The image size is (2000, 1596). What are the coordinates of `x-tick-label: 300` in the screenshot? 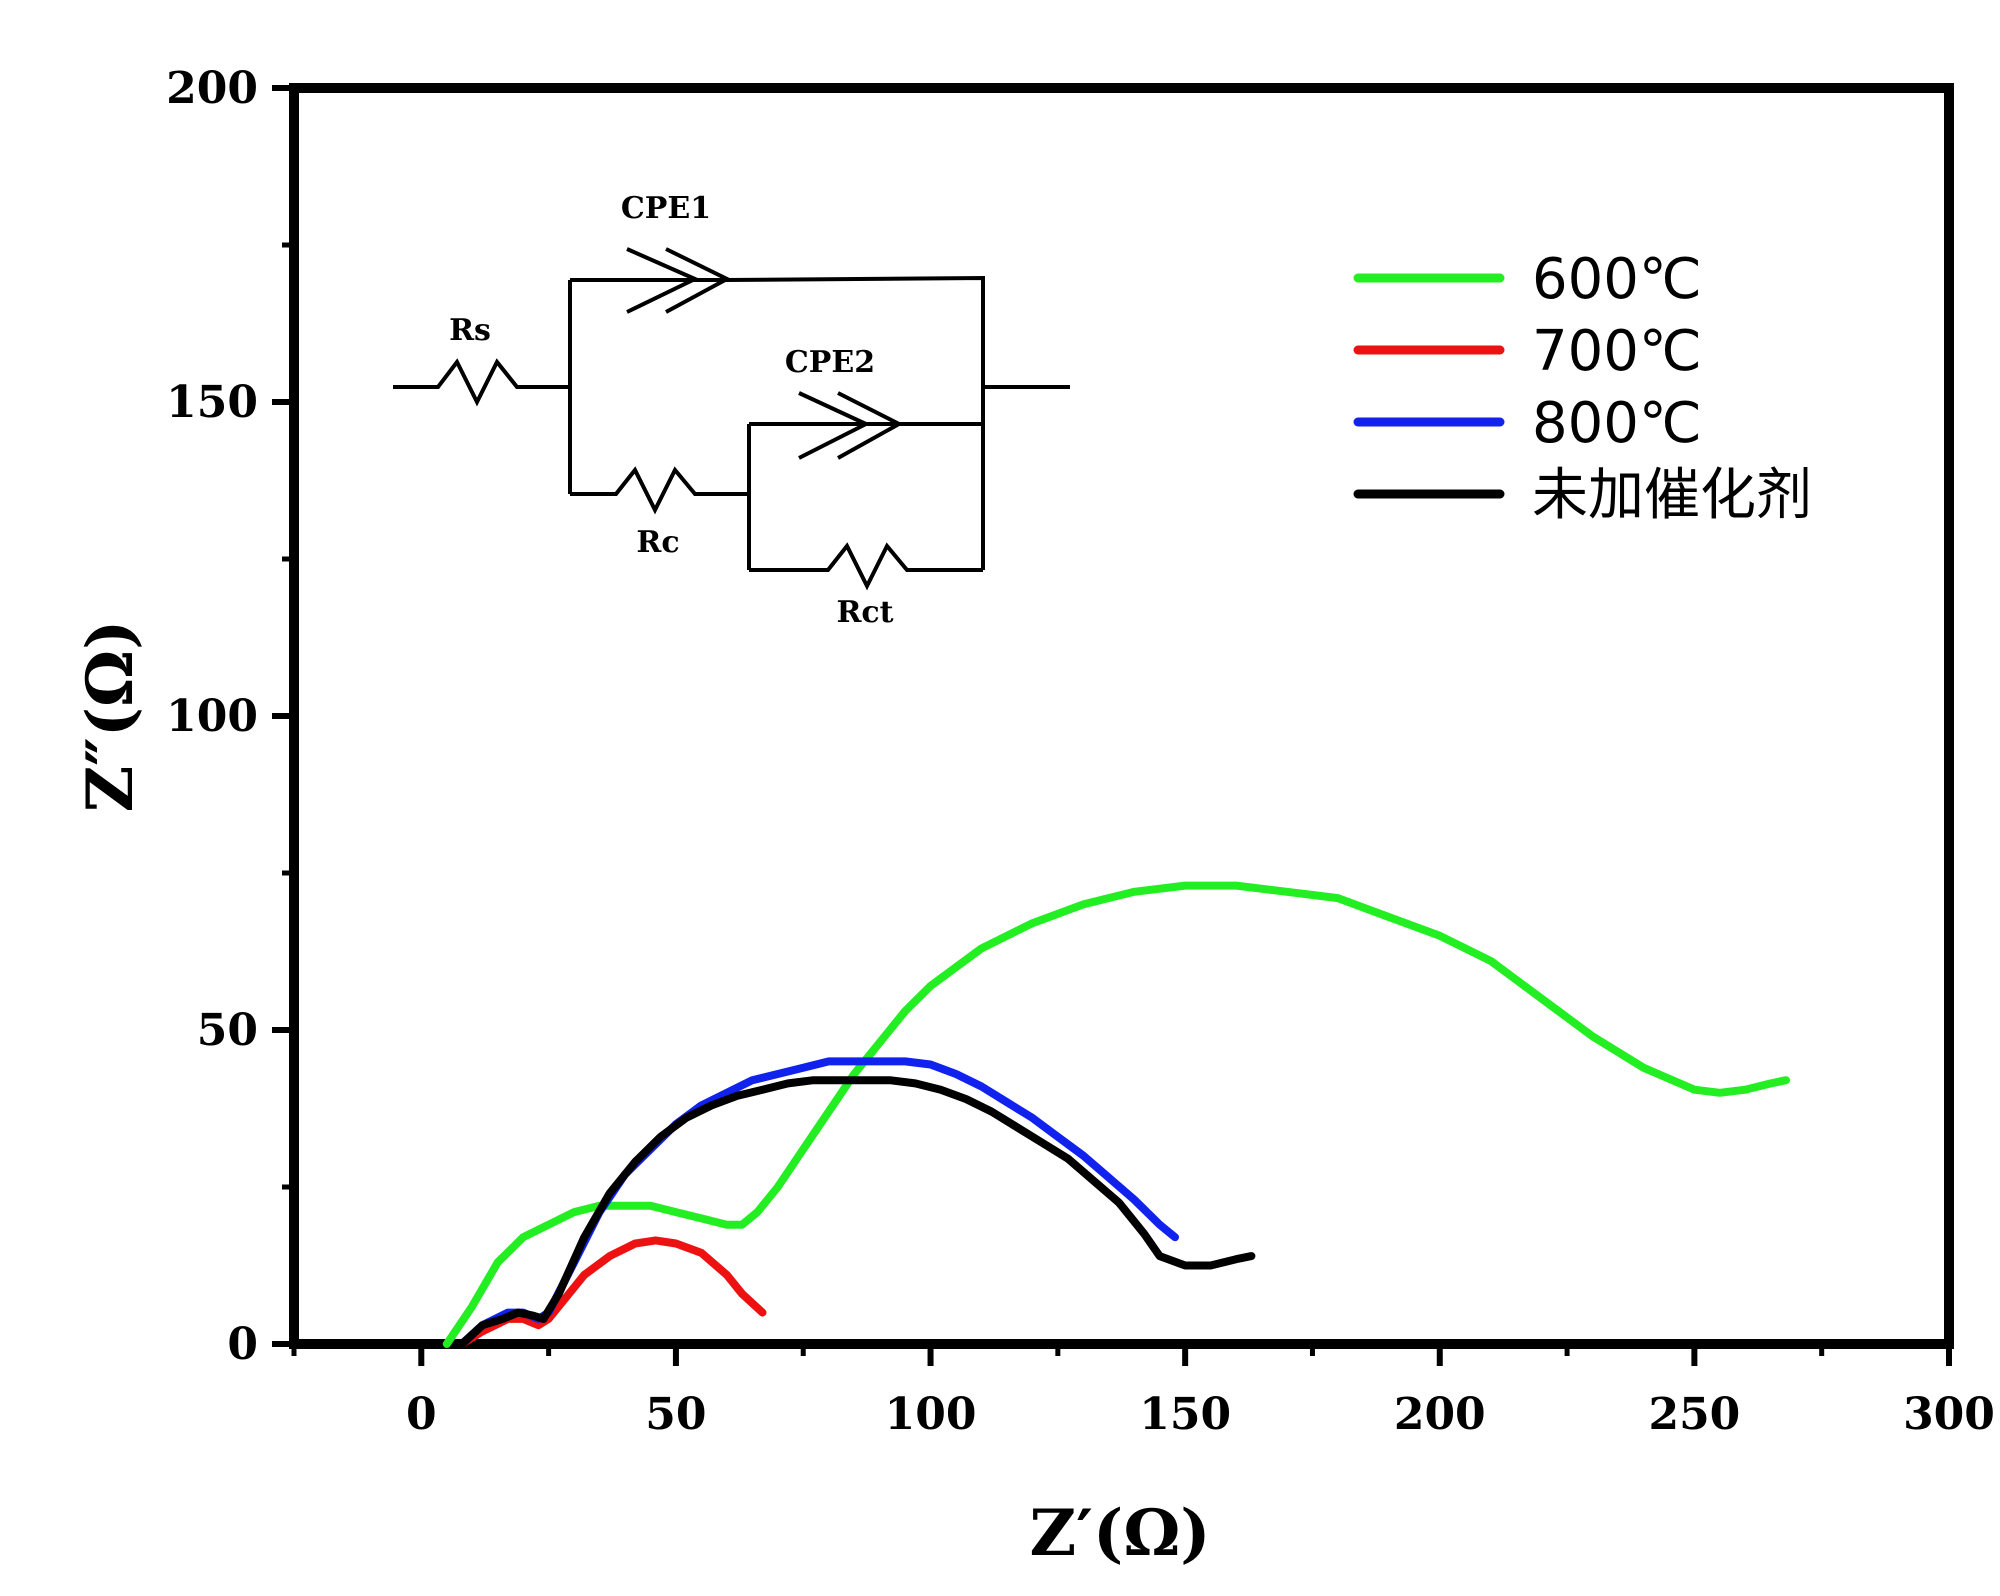 It's located at (1949, 1414).